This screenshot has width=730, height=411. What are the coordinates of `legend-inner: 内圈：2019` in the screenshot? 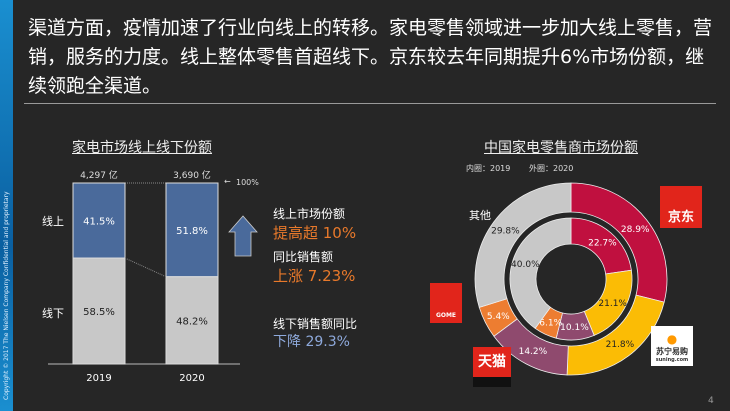 It's located at (488, 168).